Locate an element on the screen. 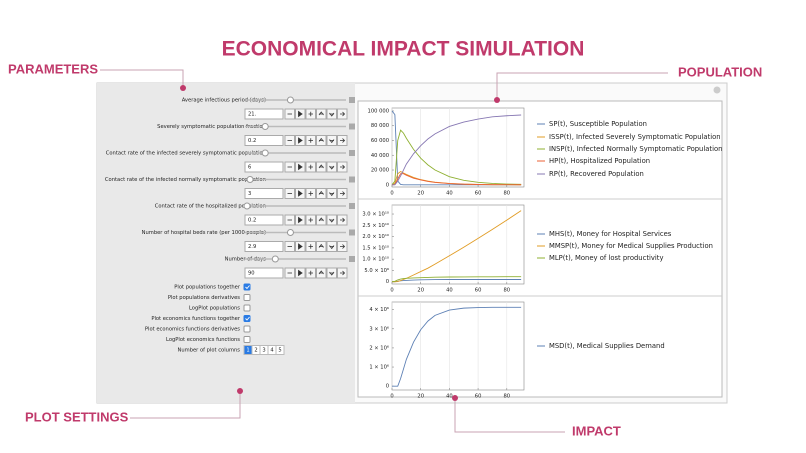  callout: PARAMETERS is located at coordinates (53, 68).